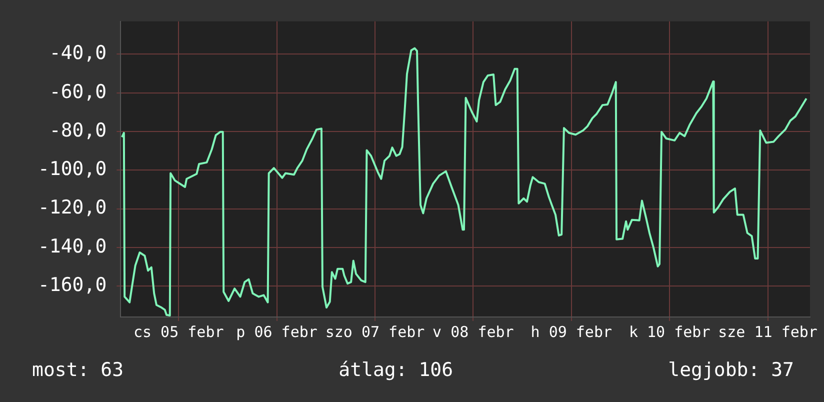  I want to click on y-tick-label: -60,0, so click(78, 91).